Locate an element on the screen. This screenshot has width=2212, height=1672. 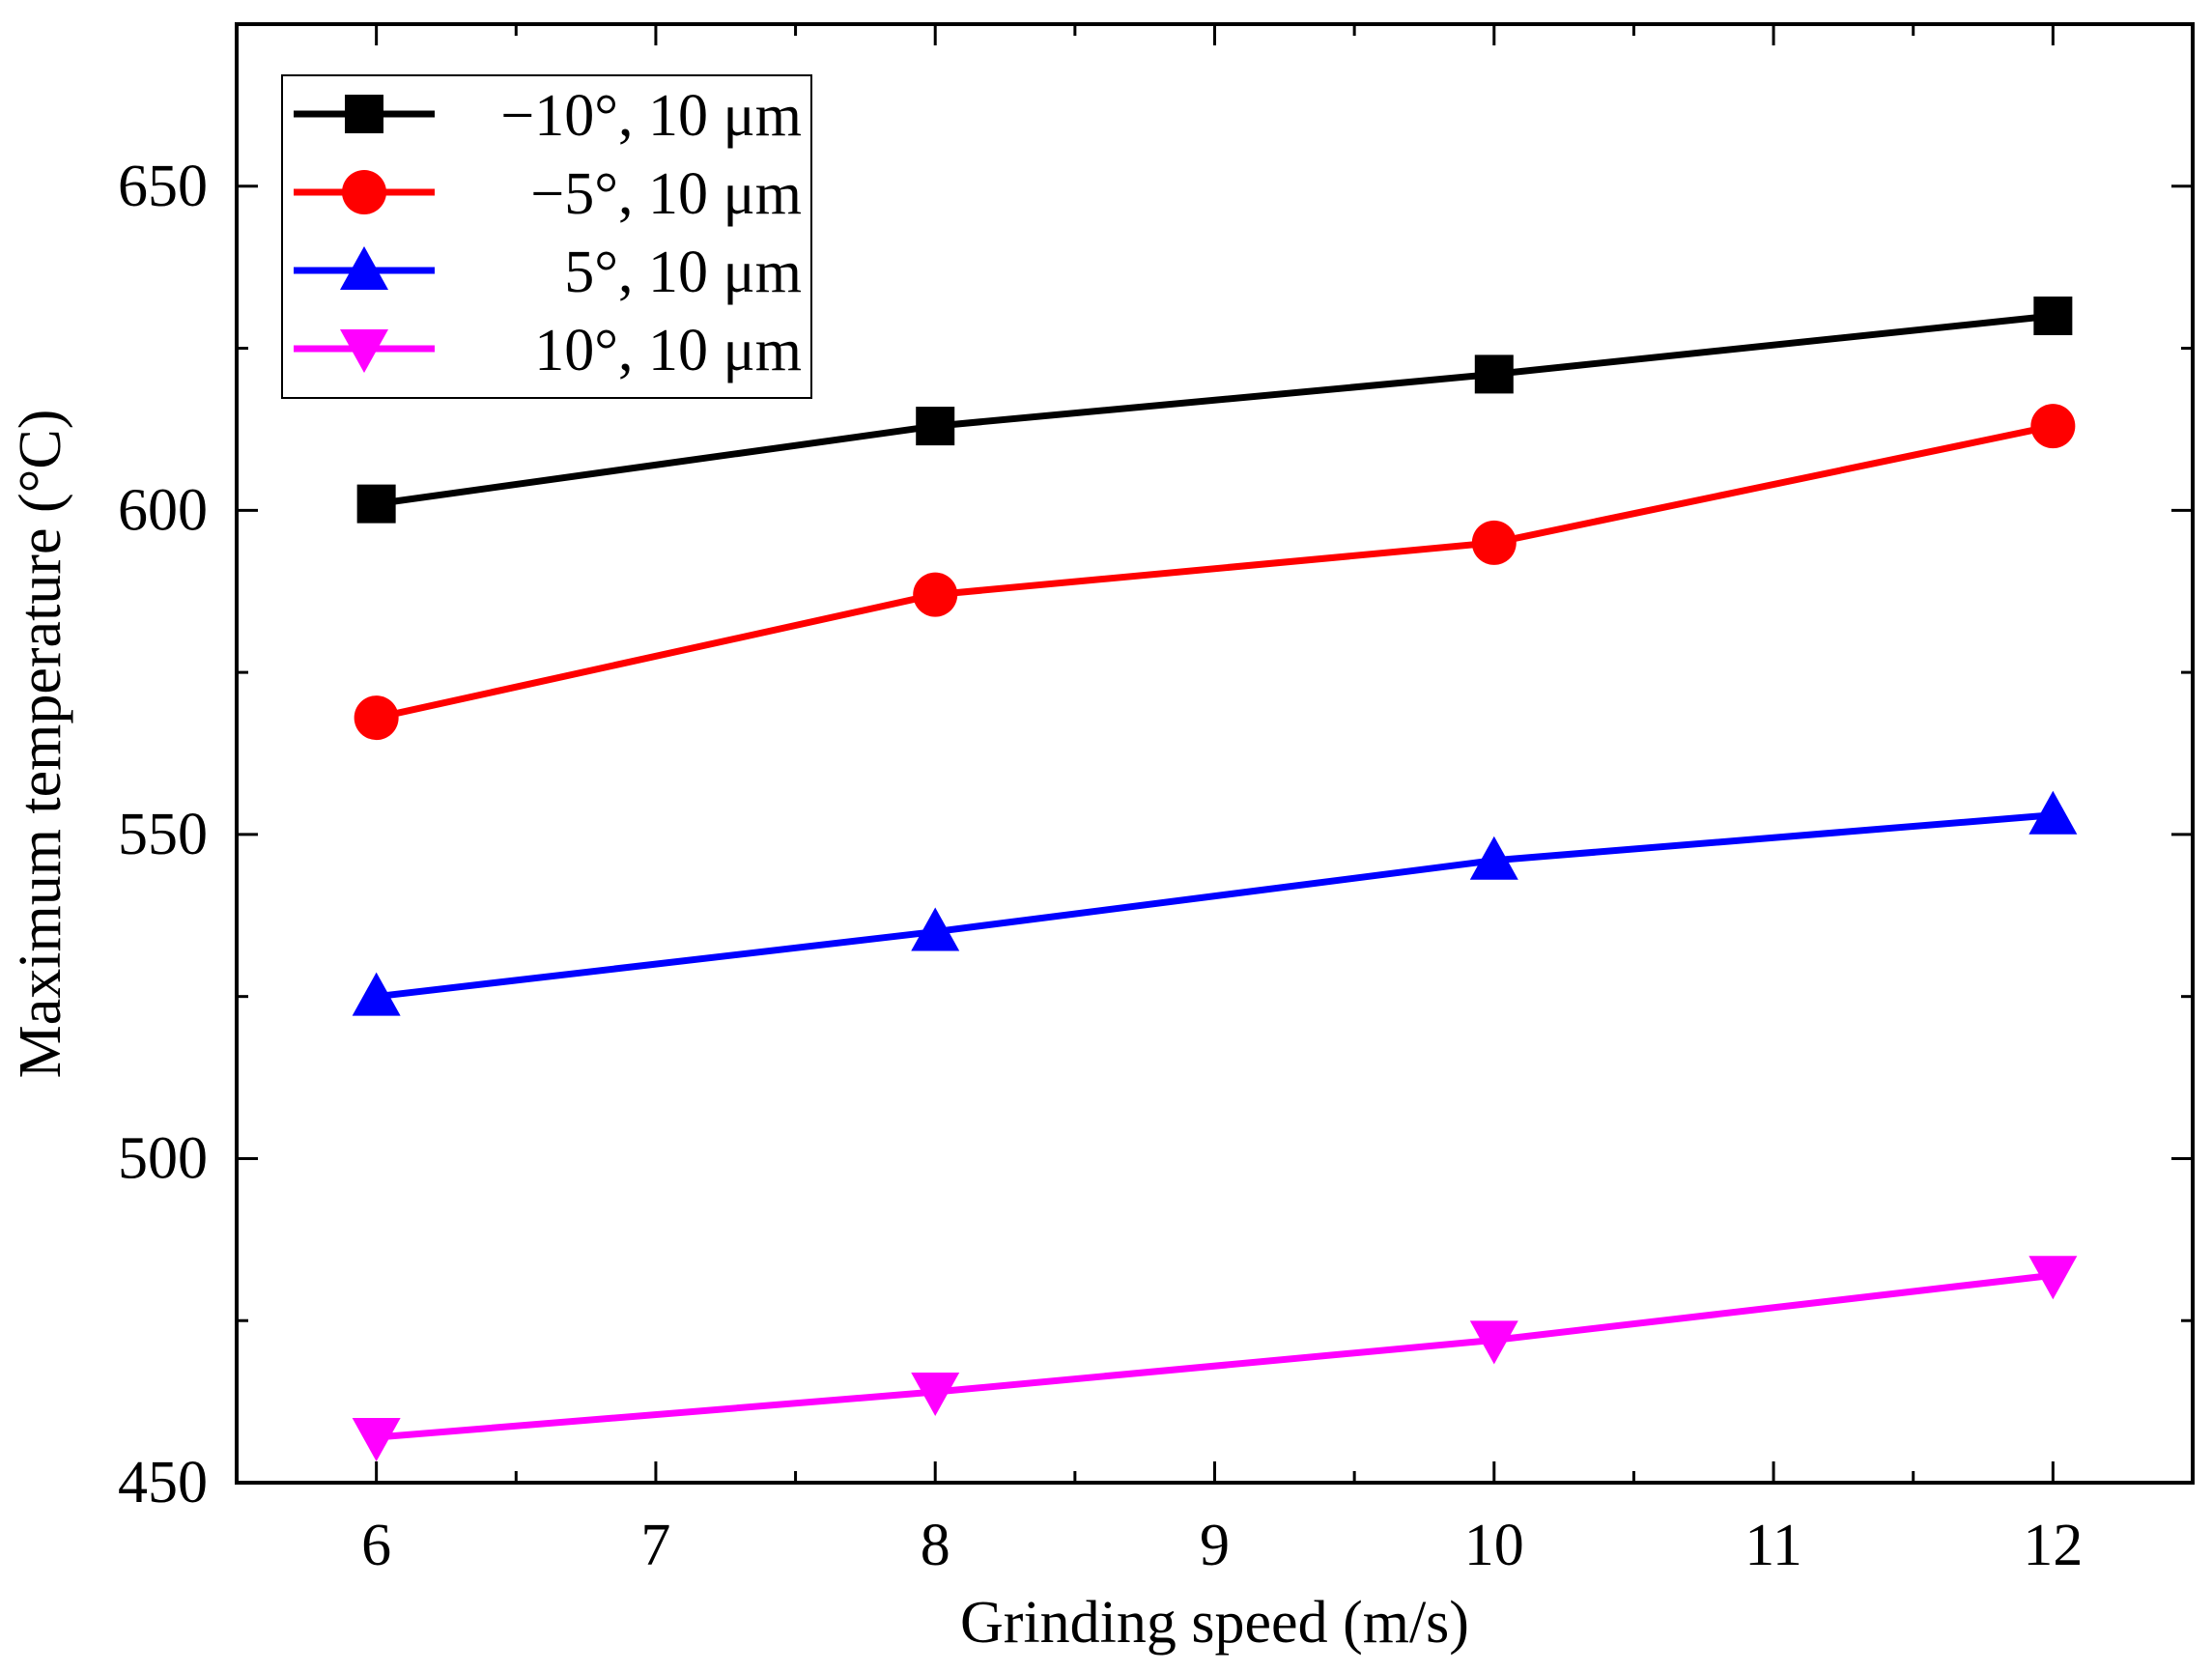
legend-item: 10°, 10 μm is located at coordinates (548, 350).